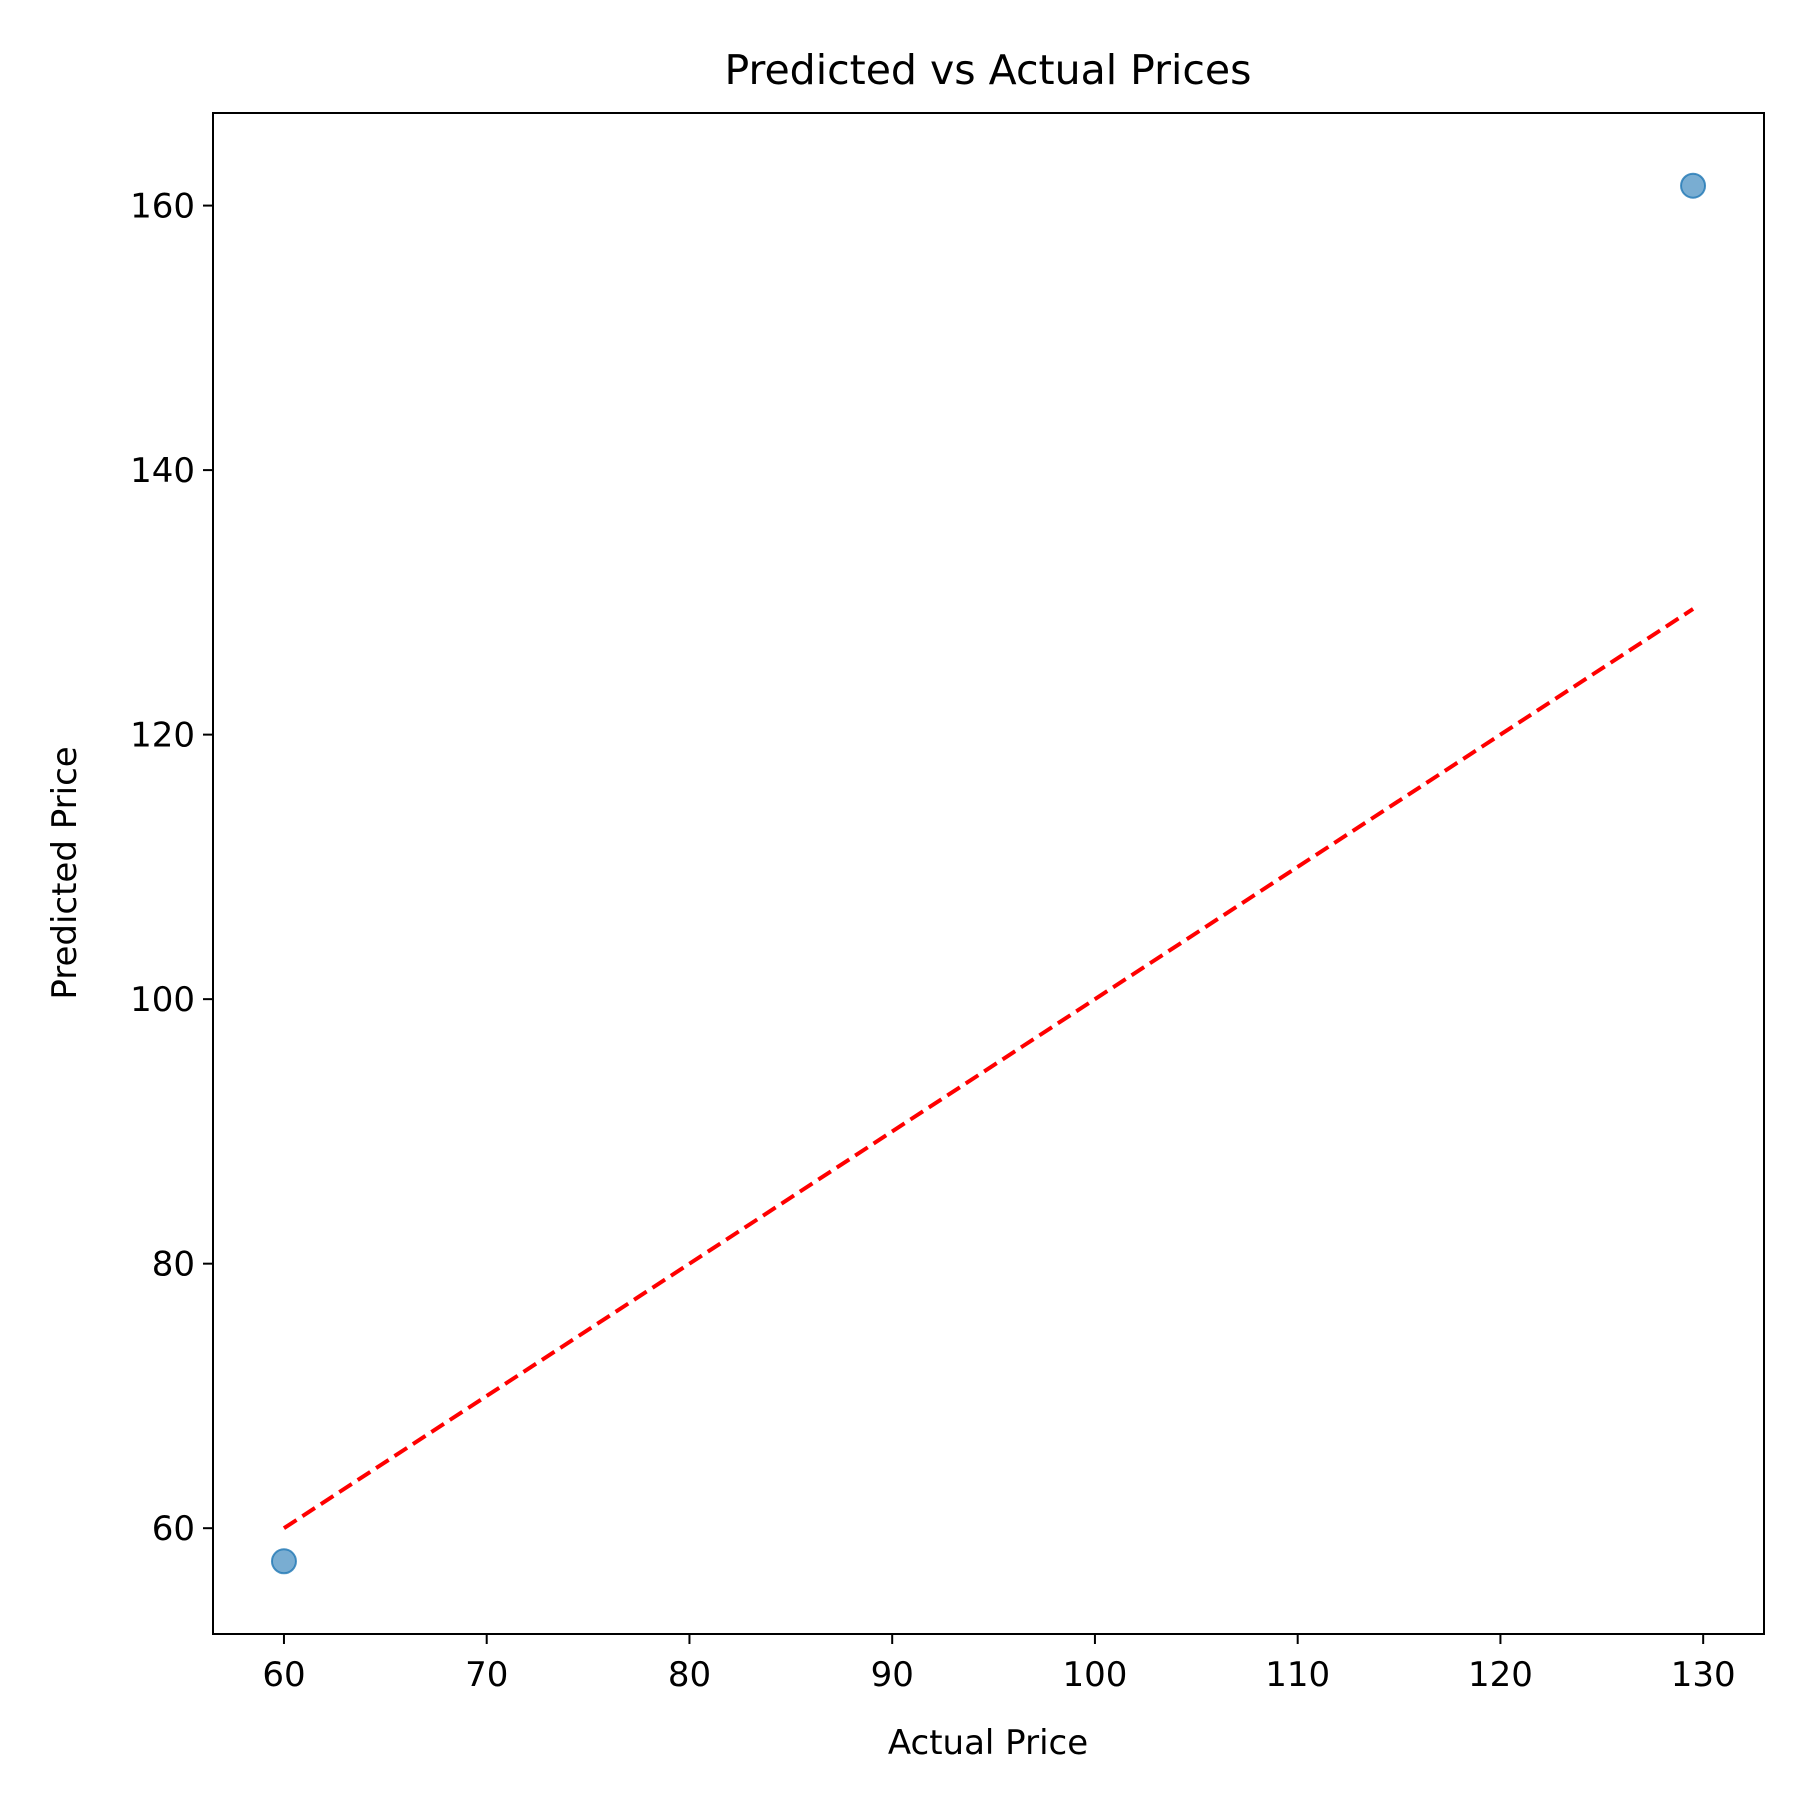  I want to click on x-axis-title: Actual Price, so click(988, 1743).